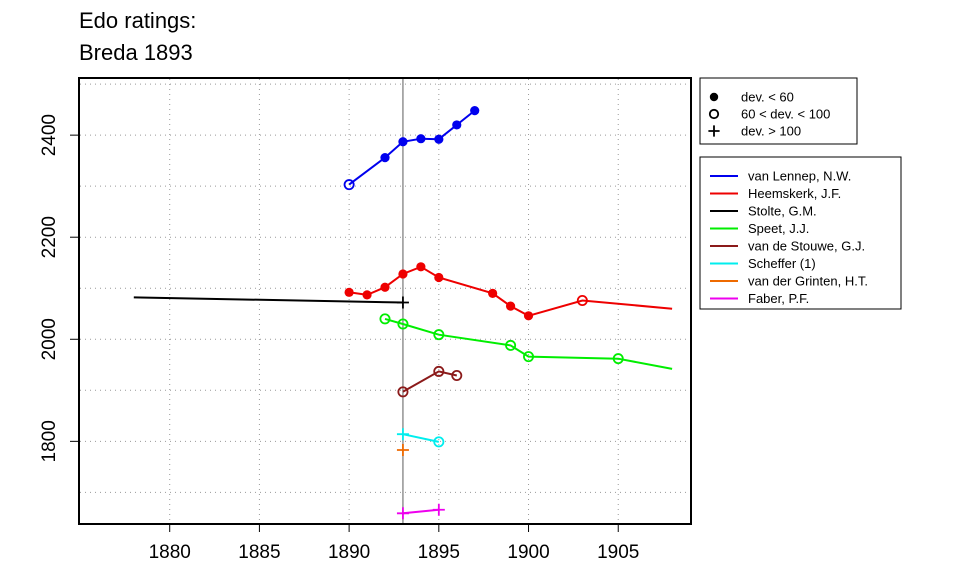 The image size is (960, 576). What do you see at coordinates (799, 176) in the screenshot?
I see `legend-entry: van Lennep, N.W.` at bounding box center [799, 176].